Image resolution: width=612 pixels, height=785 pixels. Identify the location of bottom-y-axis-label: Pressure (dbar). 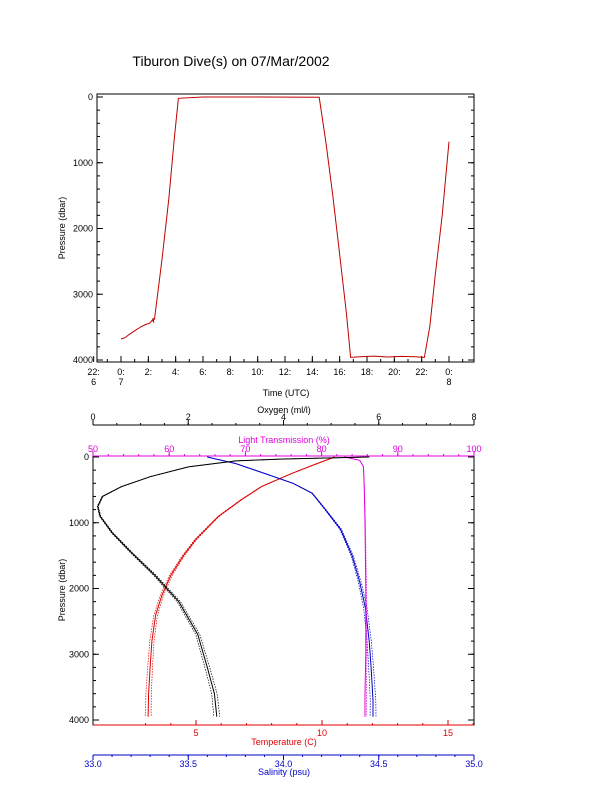
(62, 590).